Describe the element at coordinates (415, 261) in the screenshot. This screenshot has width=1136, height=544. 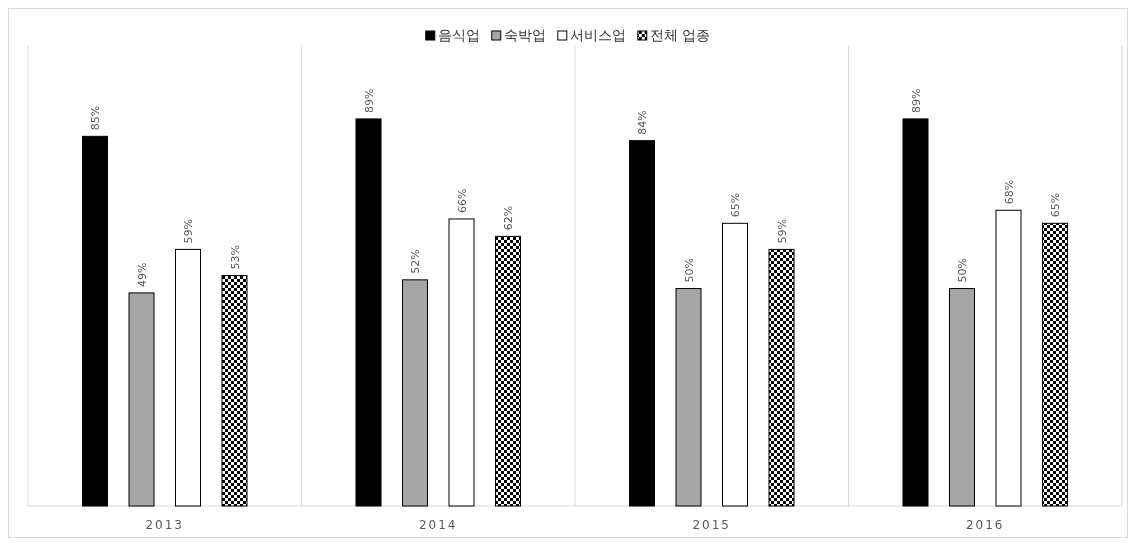
I see `data-label: 52%` at that location.